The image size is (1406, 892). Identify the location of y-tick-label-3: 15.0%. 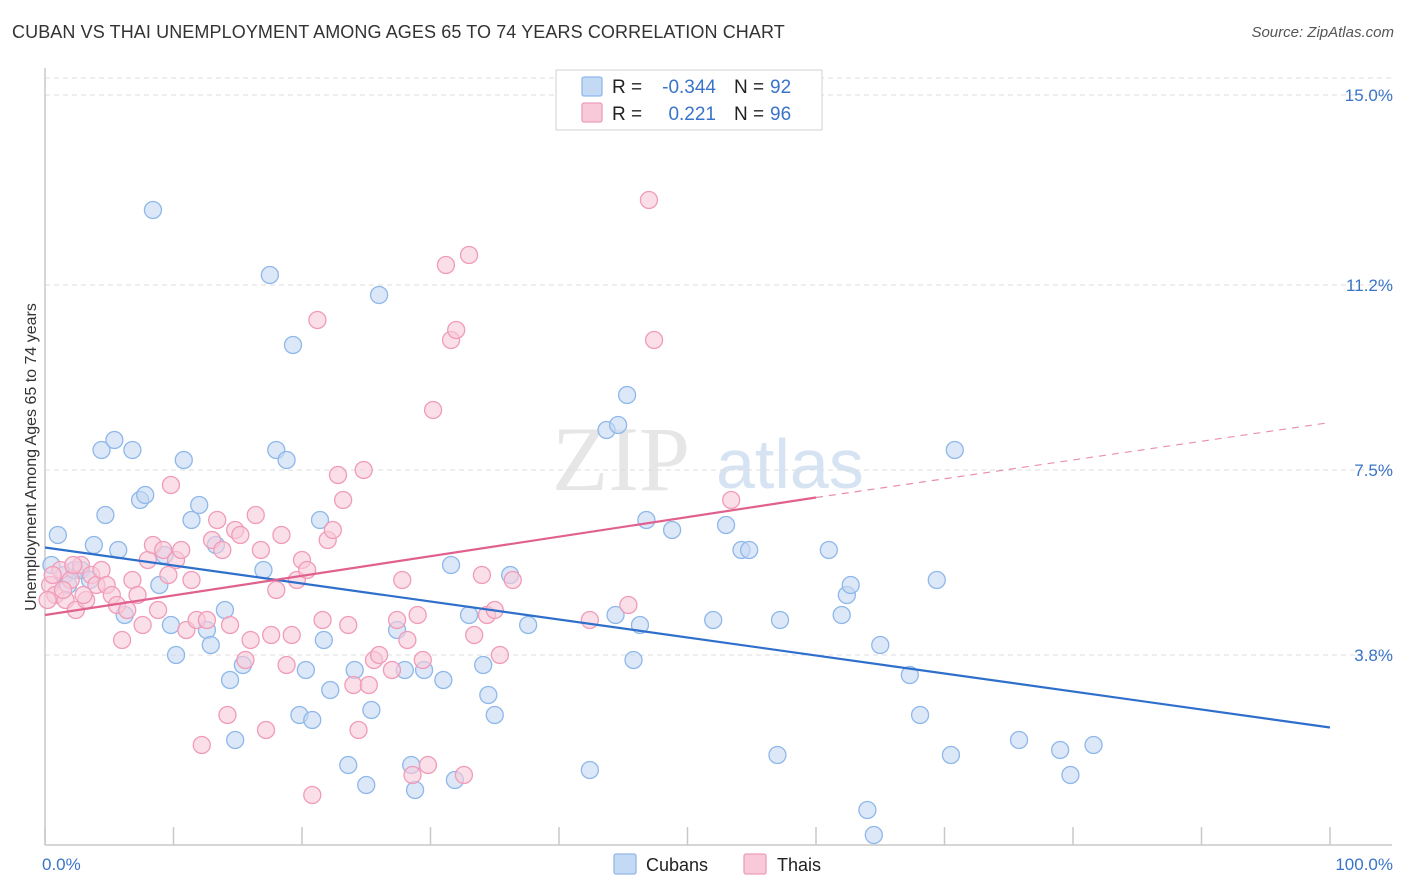
(1369, 95).